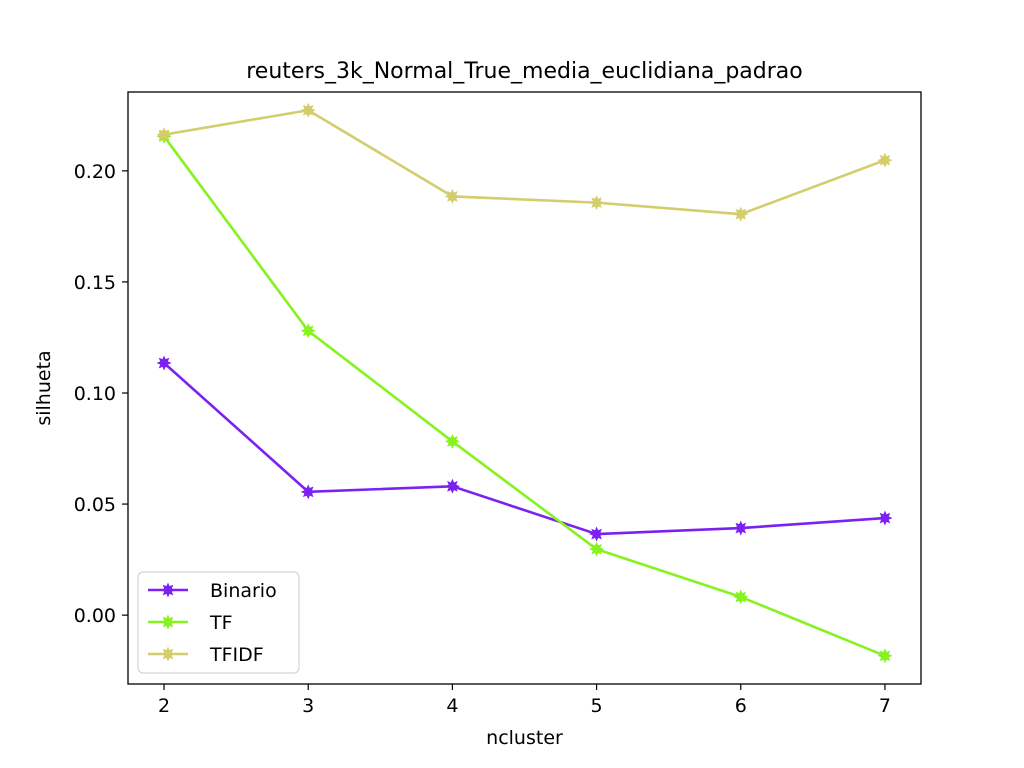 This screenshot has width=1024, height=768. I want to click on x-axis-label: ncluster, so click(524, 738).